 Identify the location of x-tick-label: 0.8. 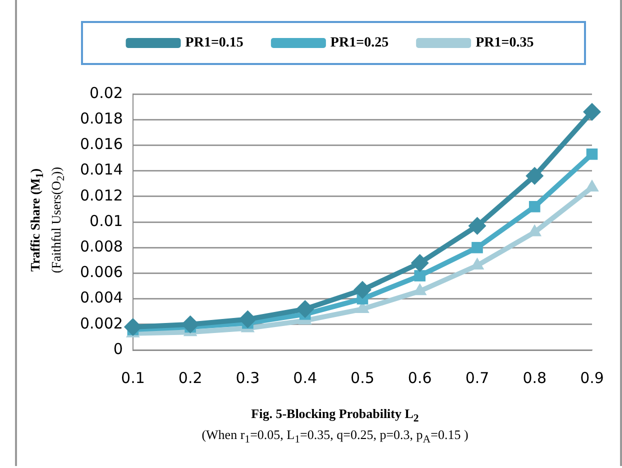
(534, 377).